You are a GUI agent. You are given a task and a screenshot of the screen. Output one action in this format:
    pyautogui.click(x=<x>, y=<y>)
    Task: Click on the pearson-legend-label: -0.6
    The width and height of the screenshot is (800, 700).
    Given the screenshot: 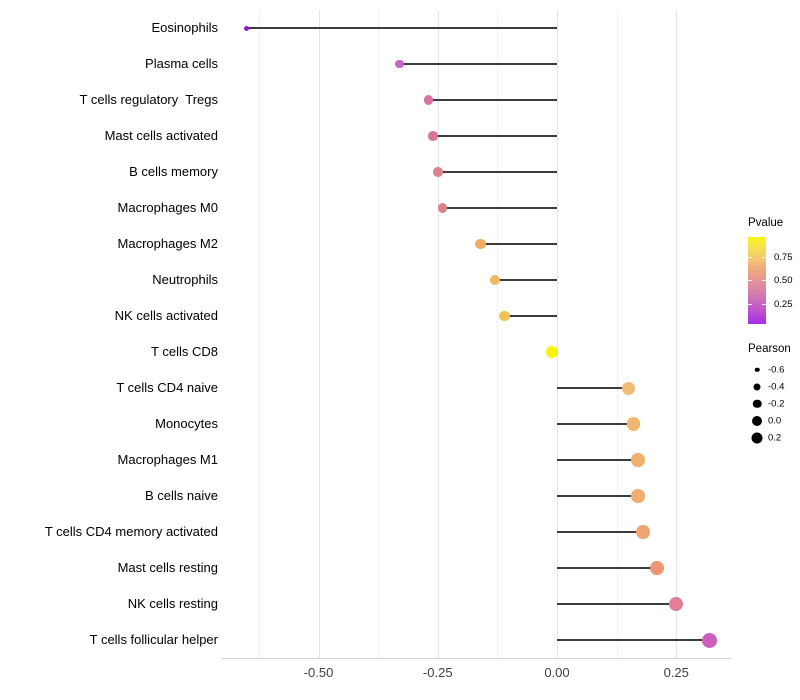 What is the action you would take?
    pyautogui.click(x=776, y=369)
    